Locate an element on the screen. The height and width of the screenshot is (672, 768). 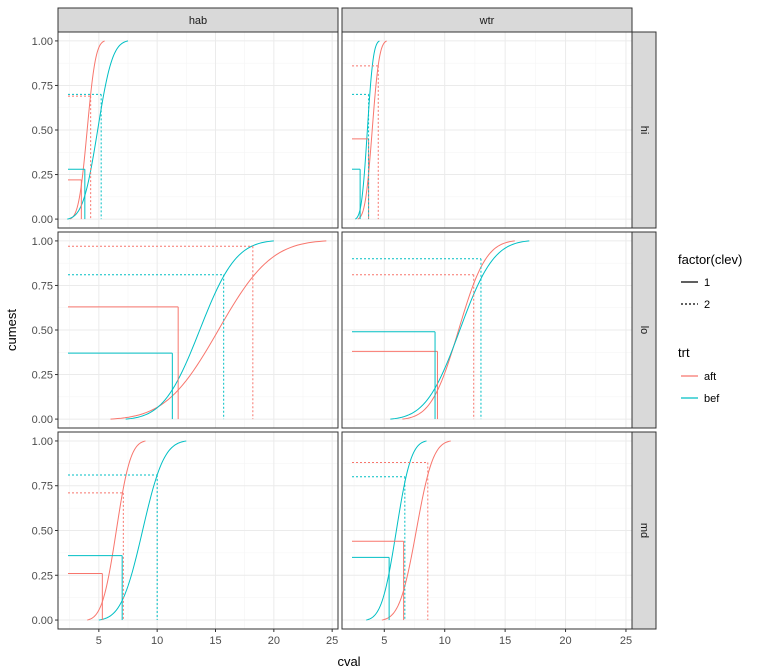
strip-label-wtr: wtr is located at coordinates (487, 21).